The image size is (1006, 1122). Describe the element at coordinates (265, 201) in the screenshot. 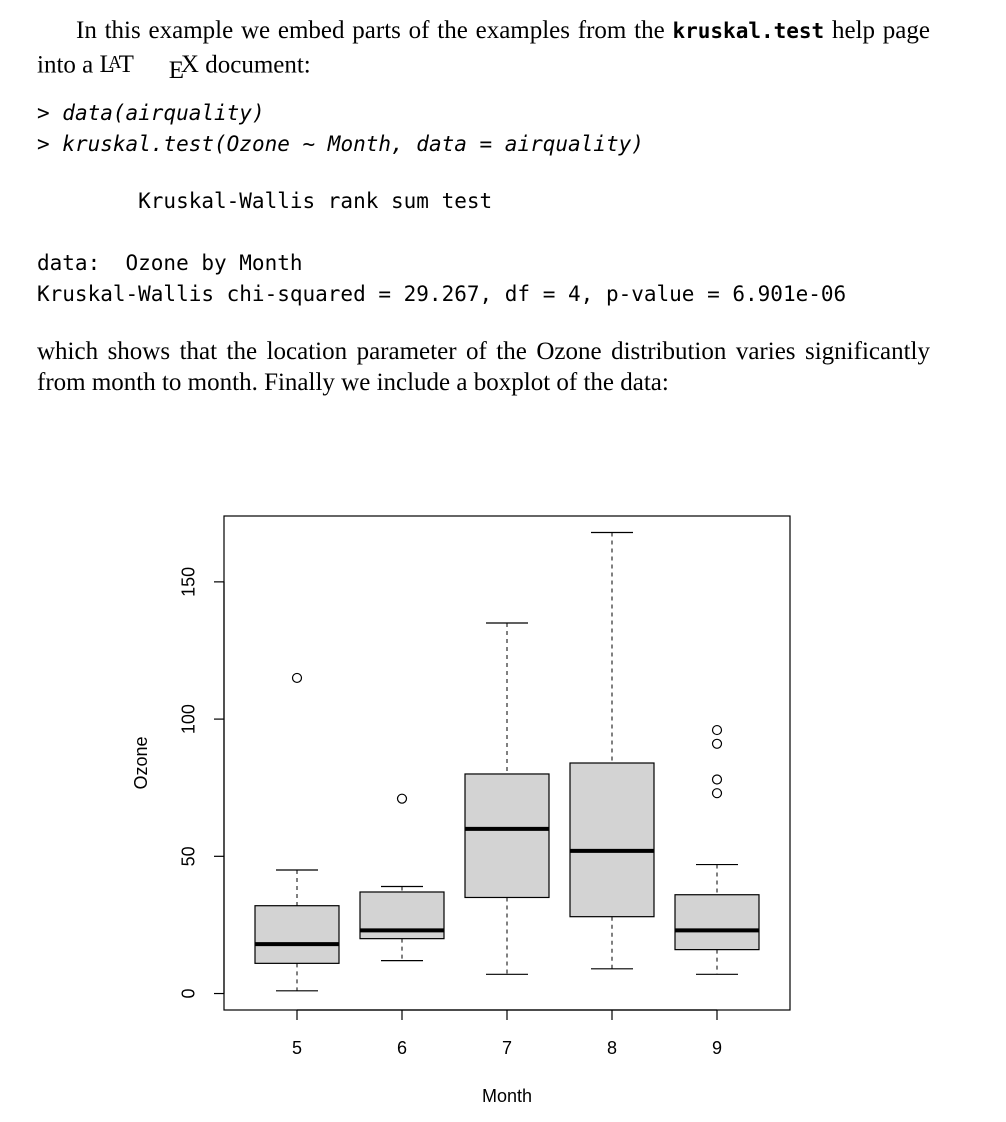

I see `output-title: Kruskal-Wallis rank sum test` at that location.